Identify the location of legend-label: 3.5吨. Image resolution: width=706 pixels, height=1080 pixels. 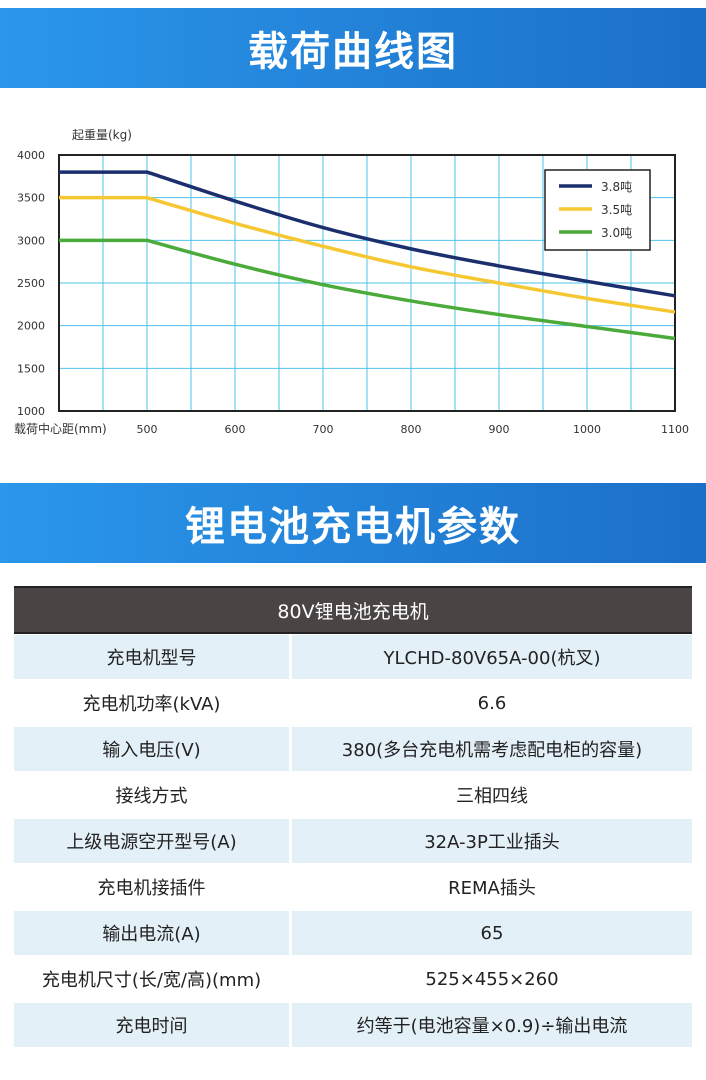
(616, 210).